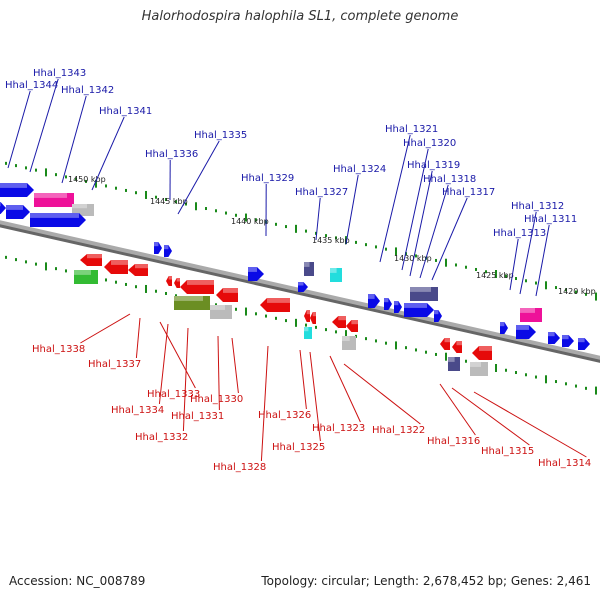 This screenshot has height=600, width=600. I want to click on gene-label: Hhal_1318, so click(449, 179).